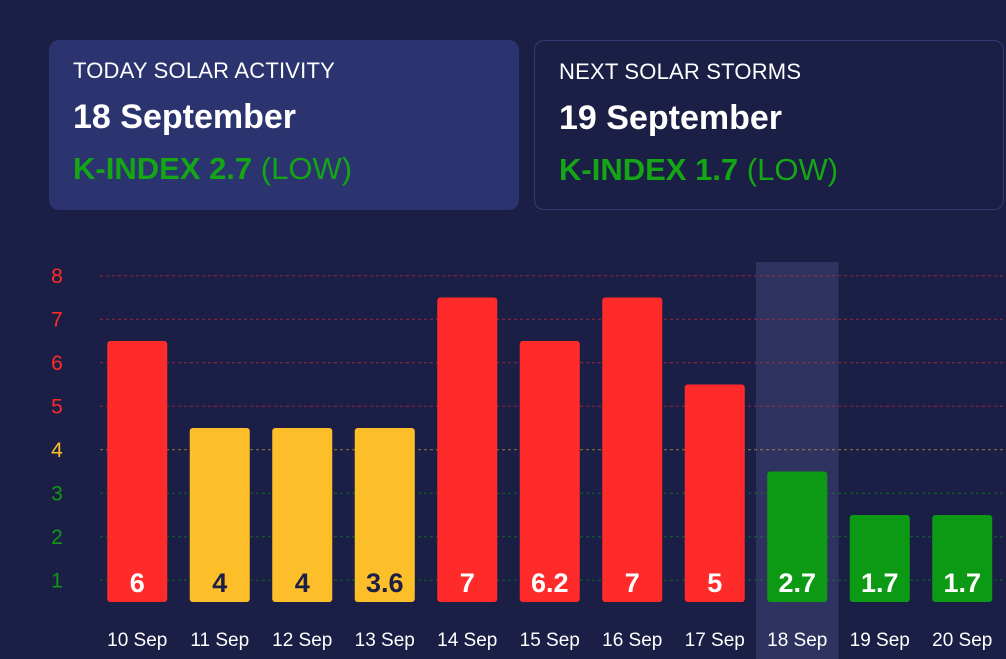 This screenshot has width=1006, height=659. What do you see at coordinates (962, 640) in the screenshot?
I see `x-tick-label: 20 Sep` at bounding box center [962, 640].